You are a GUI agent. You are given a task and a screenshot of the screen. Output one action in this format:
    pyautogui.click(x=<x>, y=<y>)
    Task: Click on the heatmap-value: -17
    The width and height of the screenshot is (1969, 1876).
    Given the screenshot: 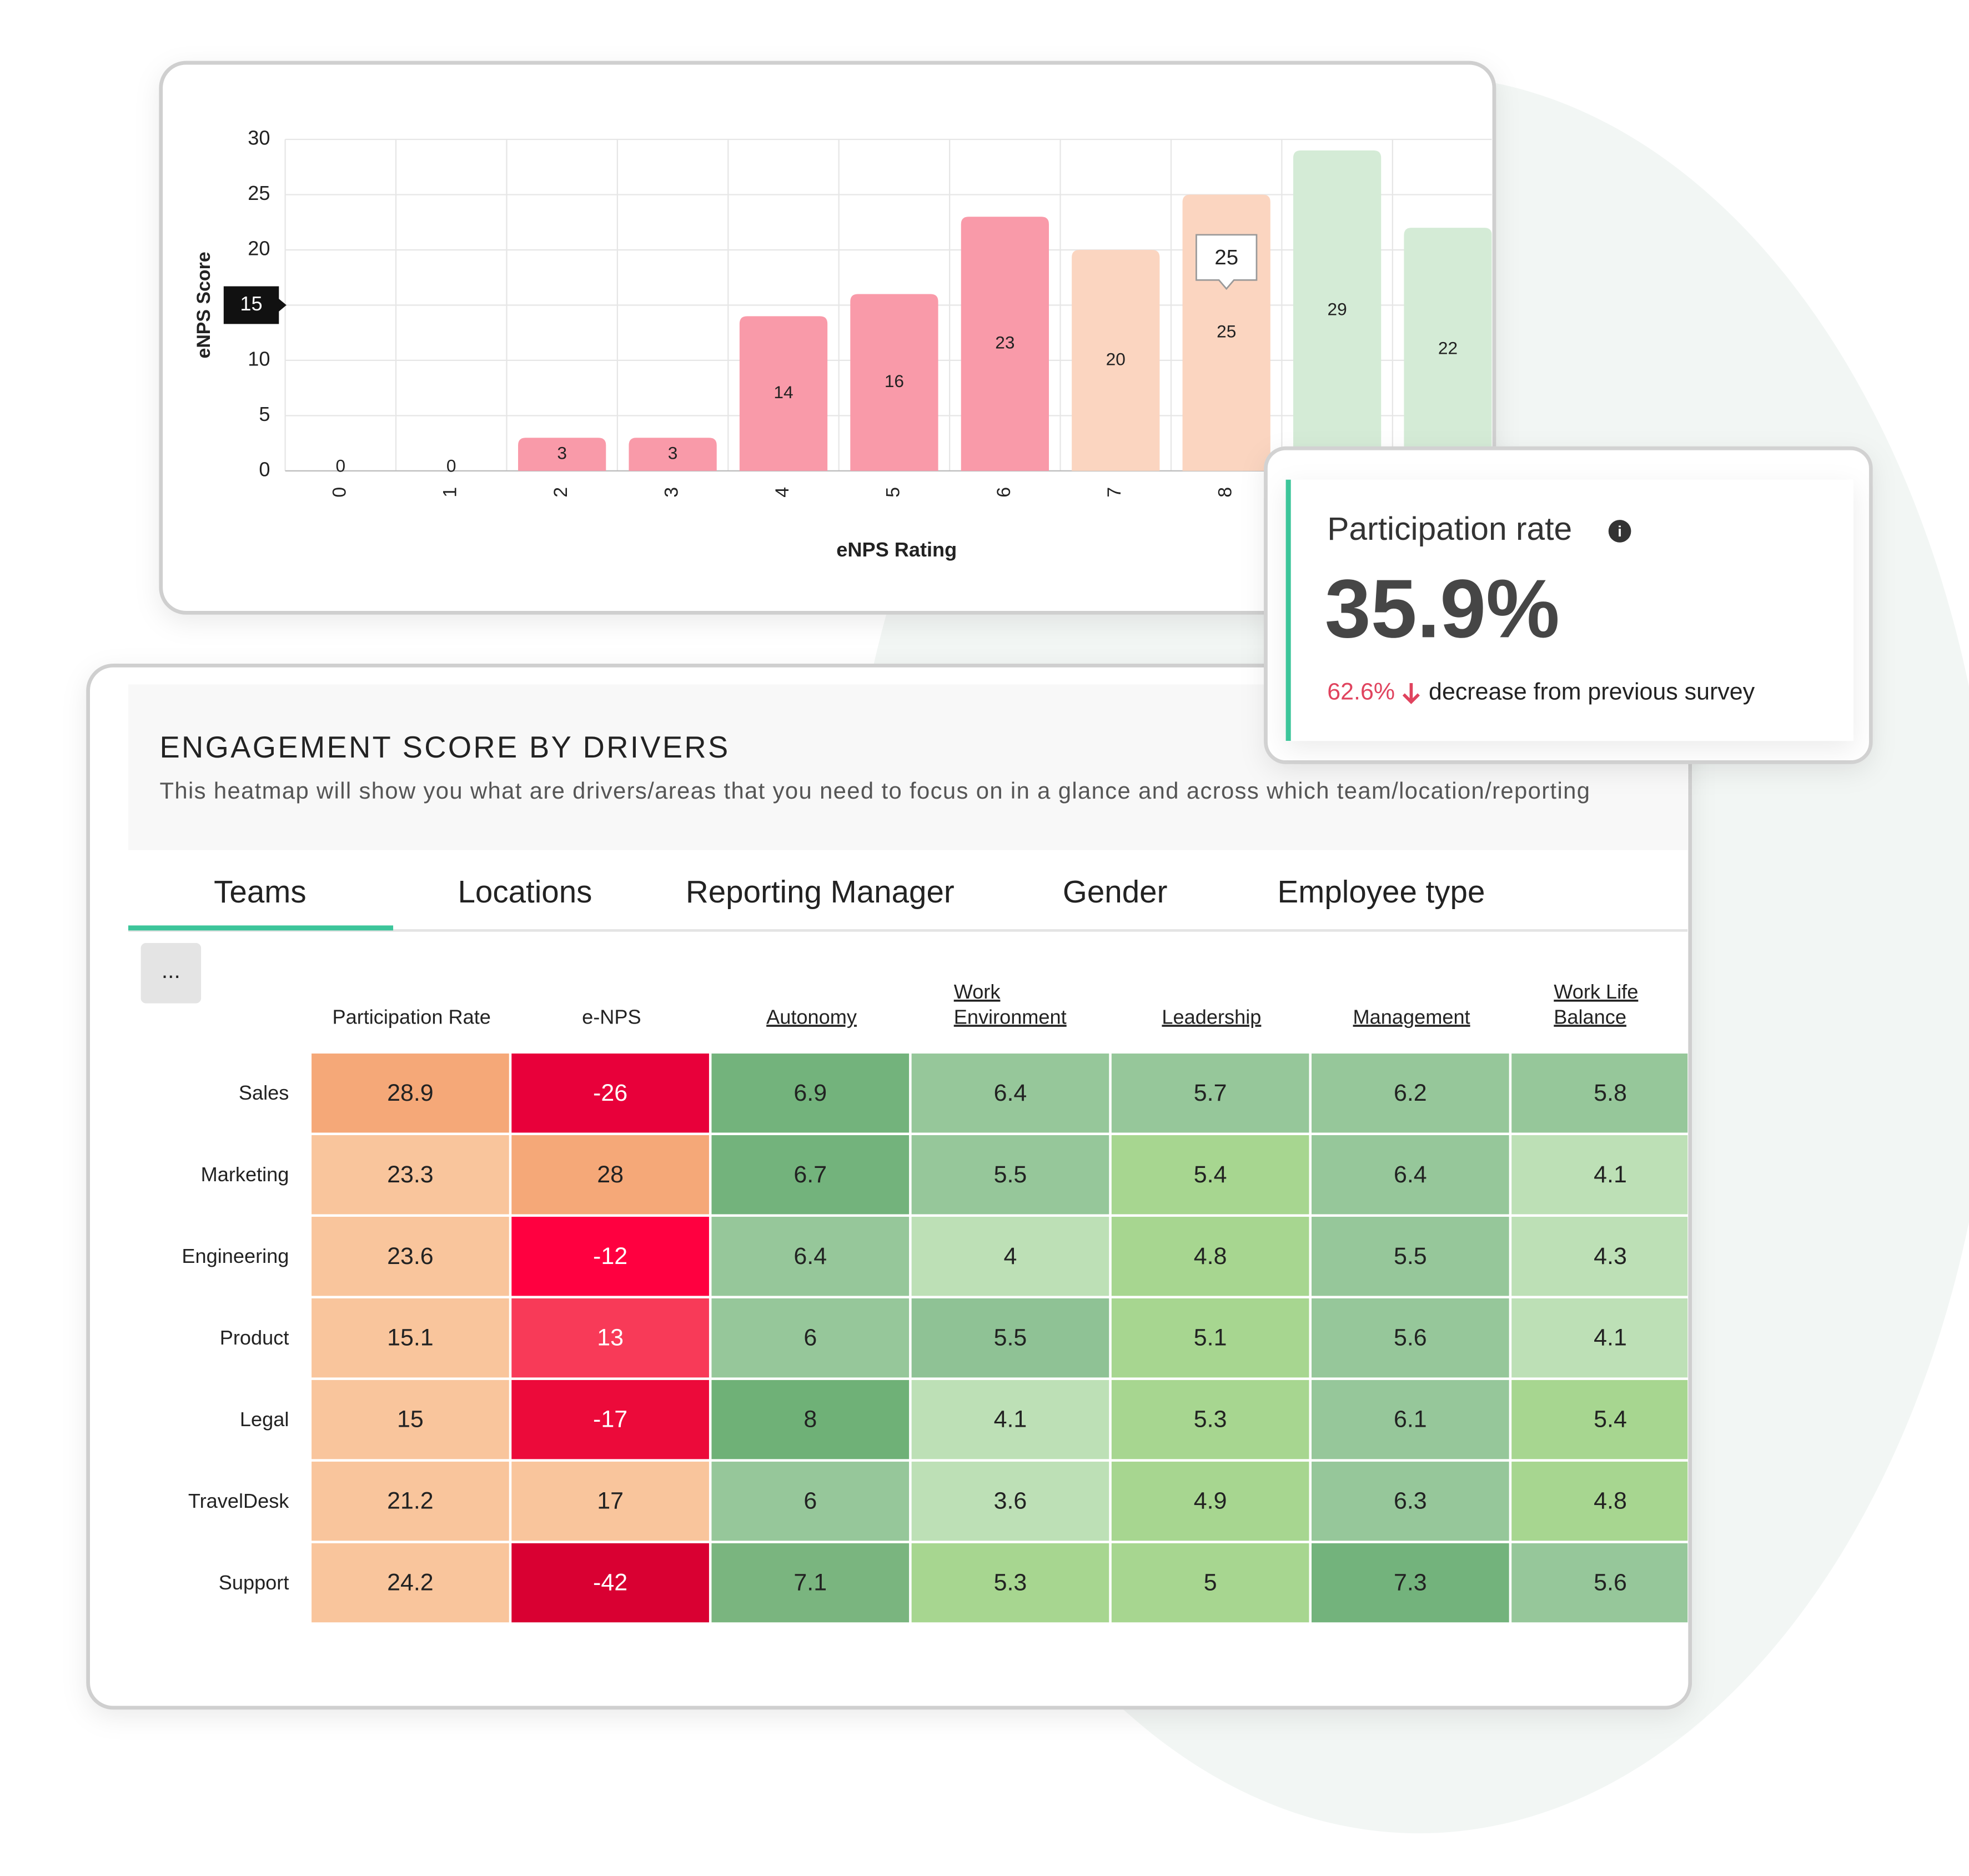 What is the action you would take?
    pyautogui.click(x=610, y=1419)
    